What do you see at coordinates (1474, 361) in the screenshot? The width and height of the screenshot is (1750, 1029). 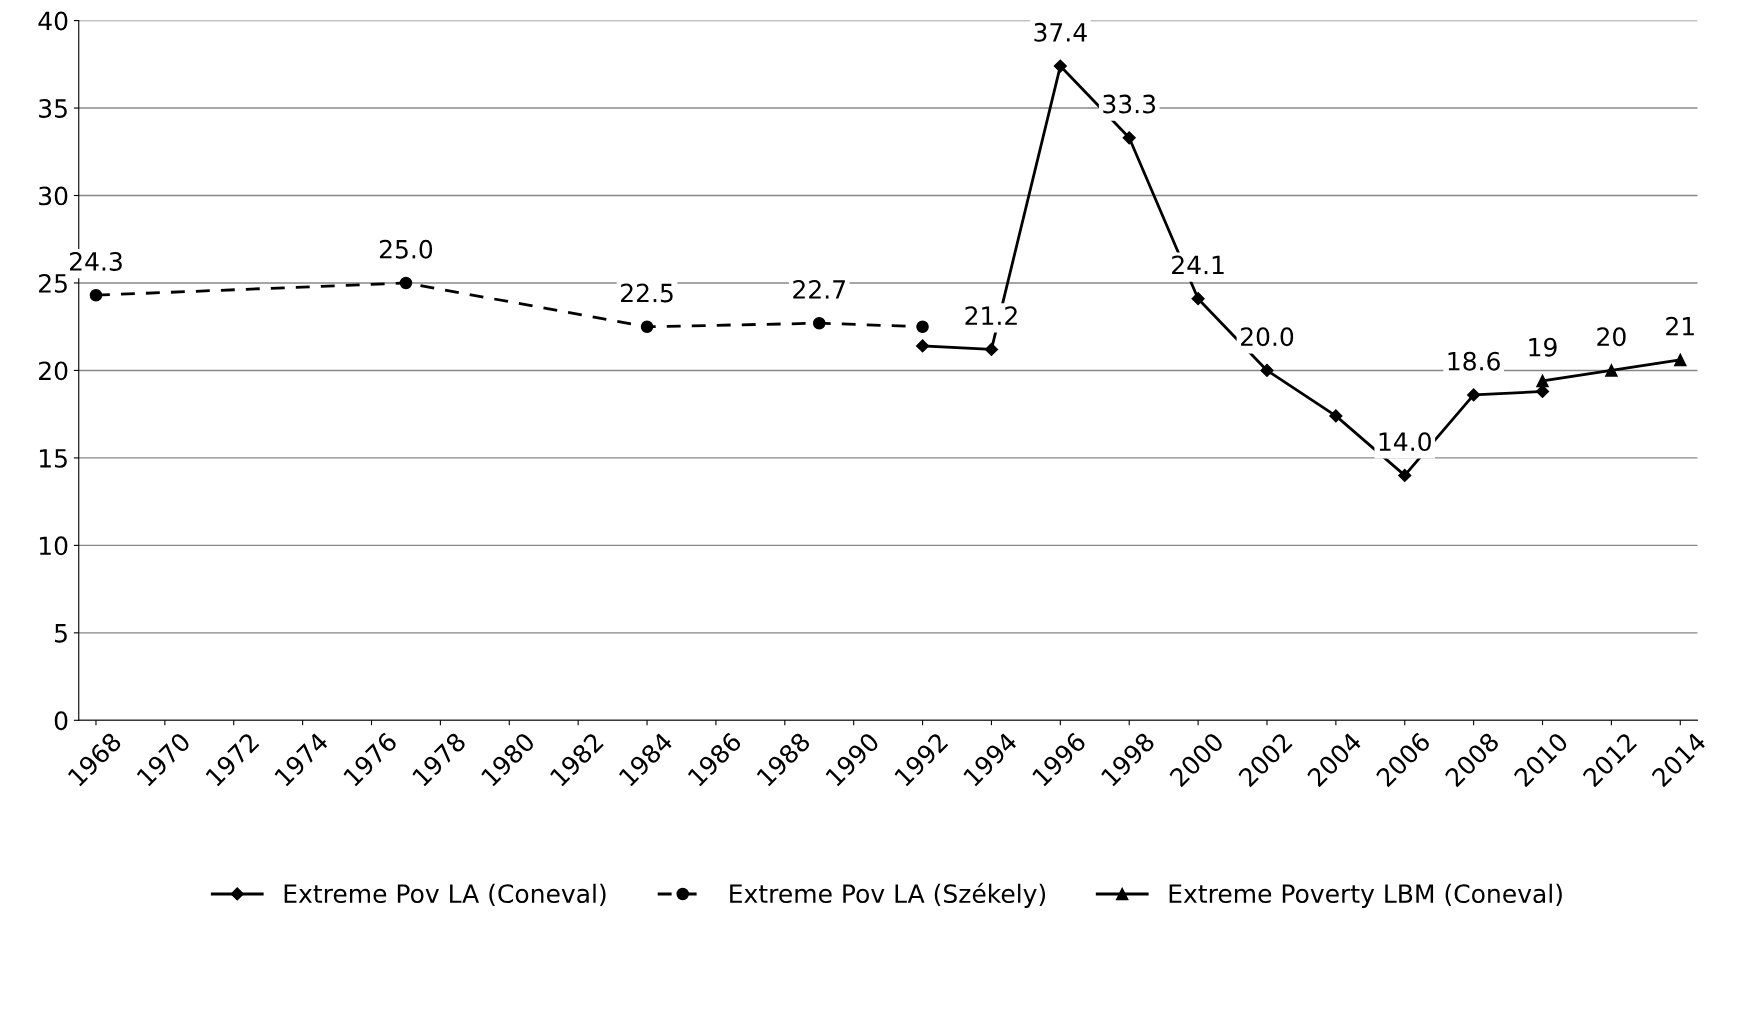 I see `data-label: 18.6` at bounding box center [1474, 361].